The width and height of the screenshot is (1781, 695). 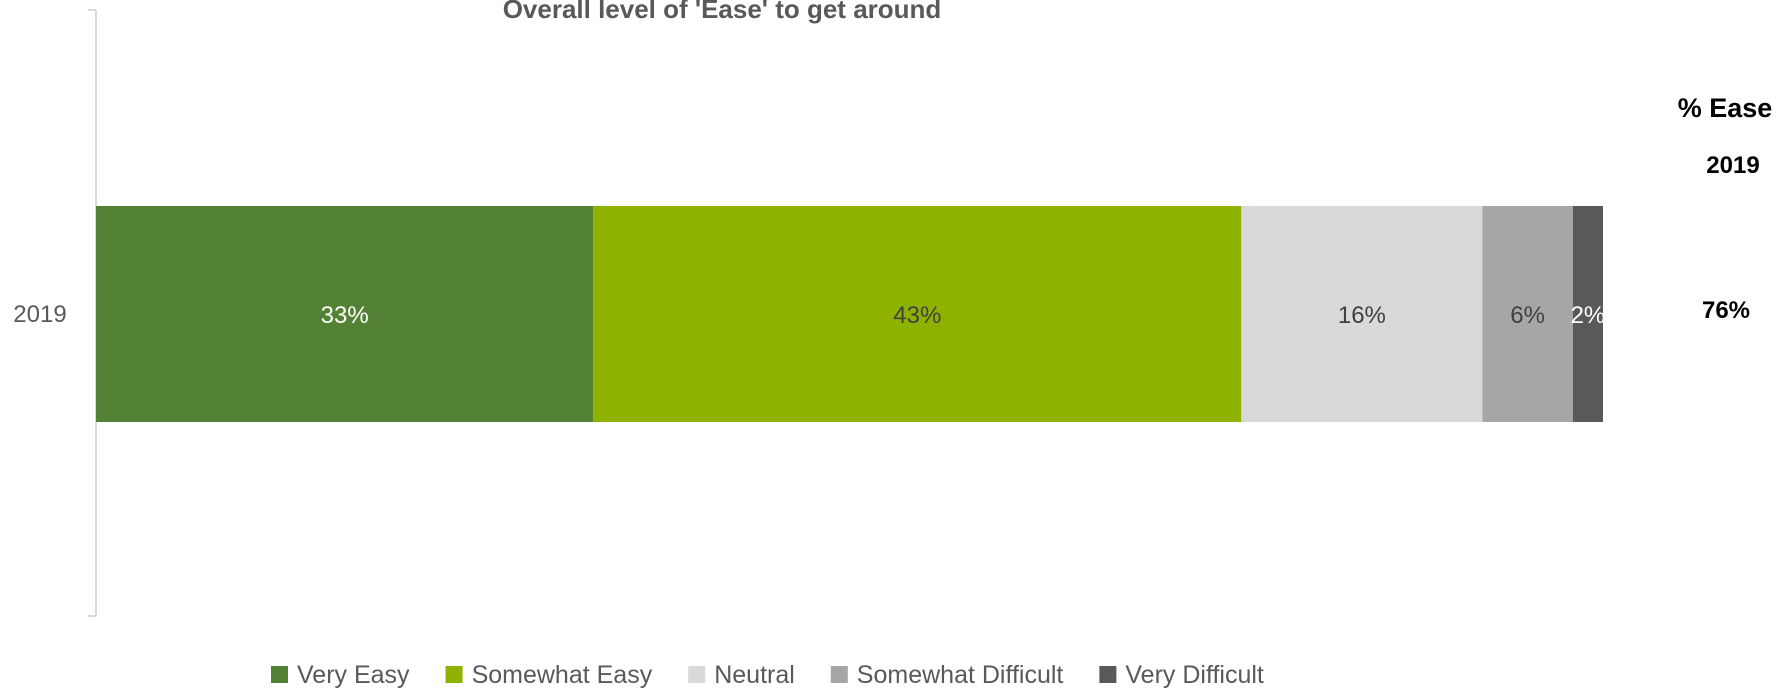 I want to click on ease-summary-value: 76%, so click(x=1726, y=310).